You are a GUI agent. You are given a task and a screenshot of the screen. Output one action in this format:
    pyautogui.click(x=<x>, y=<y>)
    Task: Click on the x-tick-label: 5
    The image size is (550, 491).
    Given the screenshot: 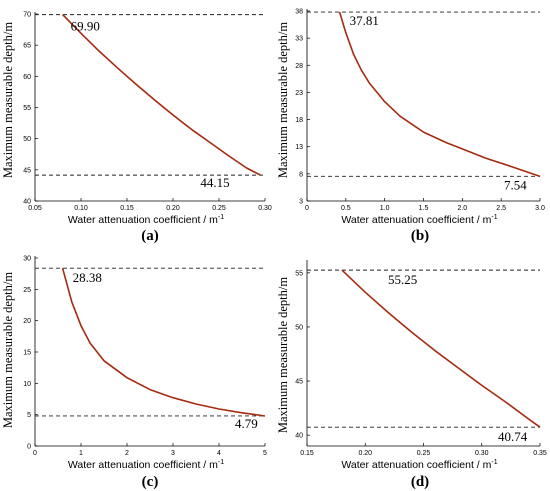 What is the action you would take?
    pyautogui.click(x=265, y=453)
    